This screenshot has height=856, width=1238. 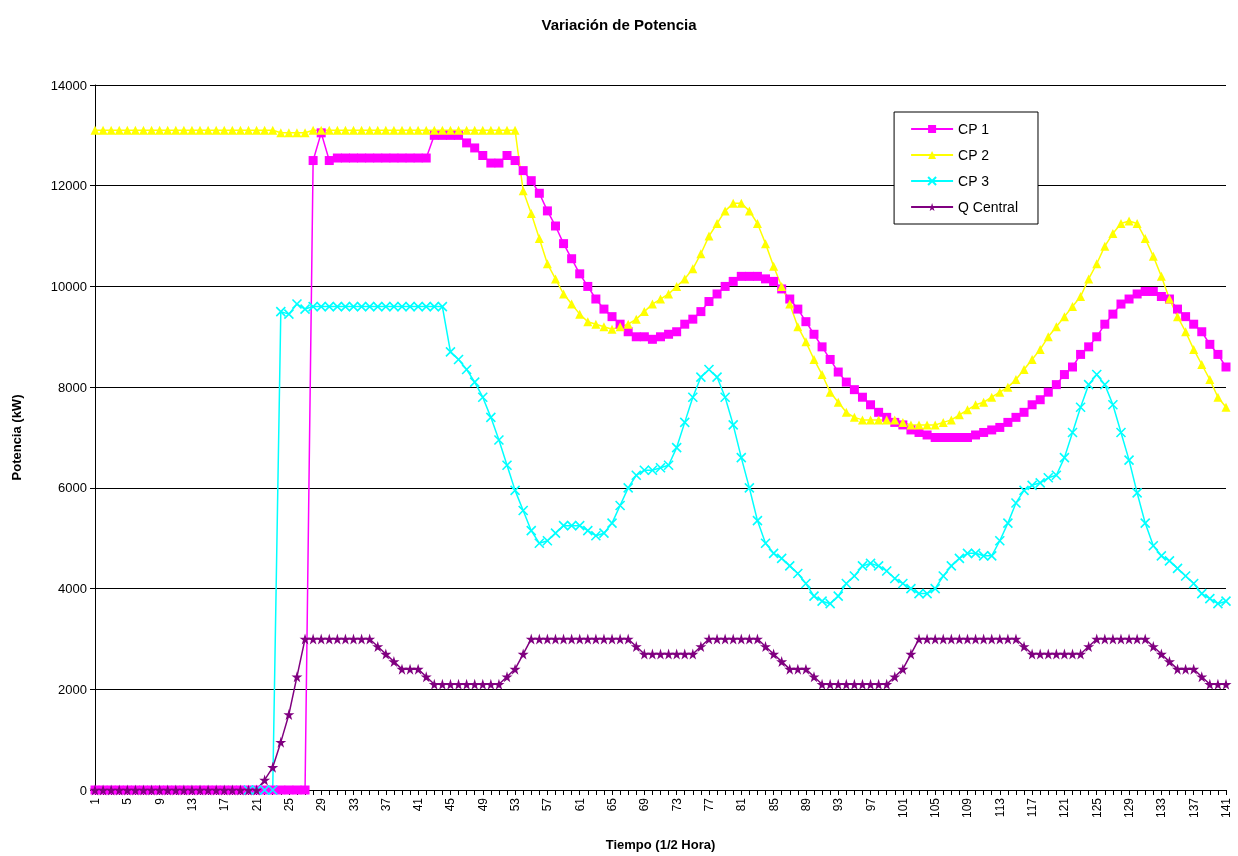 I want to click on y-axis-title: Potencia (kW), so click(x=16, y=437).